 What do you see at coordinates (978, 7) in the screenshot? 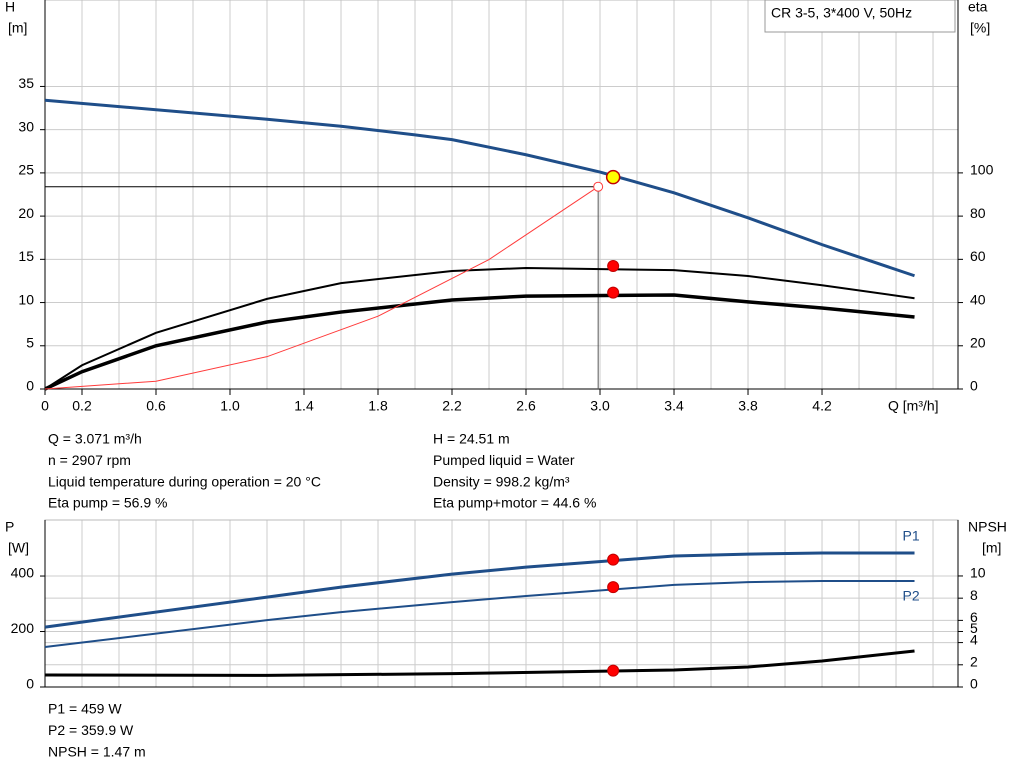
I see `y2-axis-label: eta` at bounding box center [978, 7].